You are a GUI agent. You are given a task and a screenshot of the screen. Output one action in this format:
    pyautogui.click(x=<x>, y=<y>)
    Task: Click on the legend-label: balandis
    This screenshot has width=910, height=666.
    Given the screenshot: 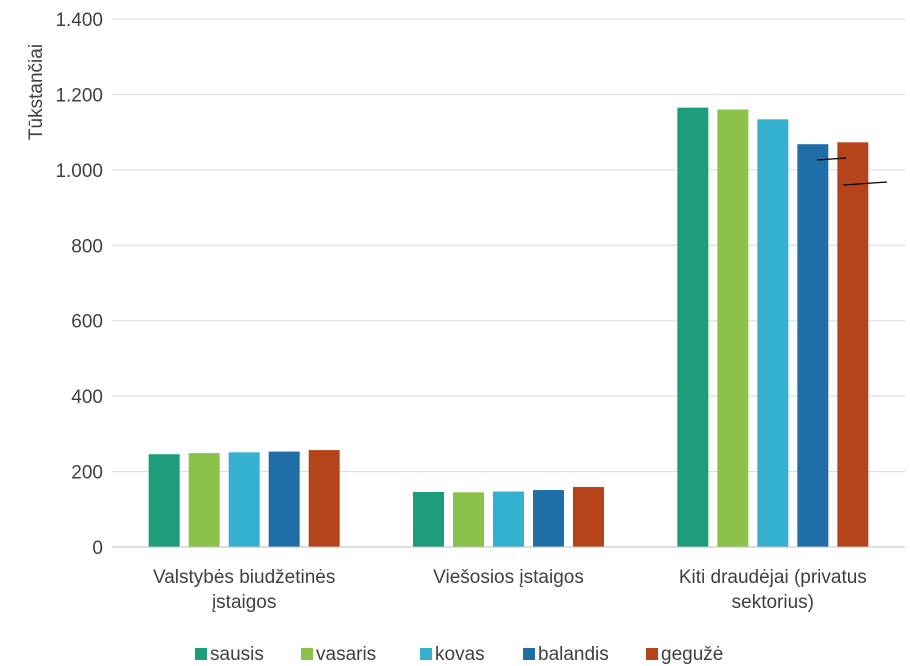 What is the action you would take?
    pyautogui.click(x=573, y=654)
    